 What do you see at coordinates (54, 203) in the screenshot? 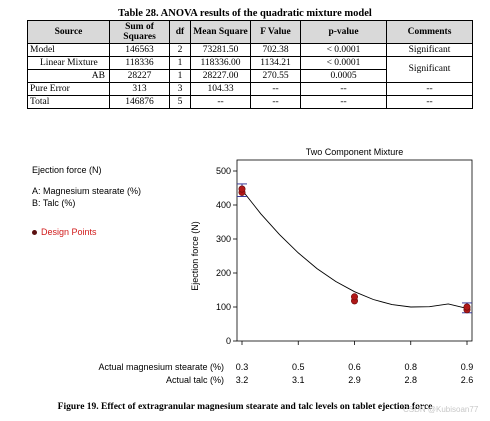
I see `legend-factor-b: B: Talc (%)` at bounding box center [54, 203].